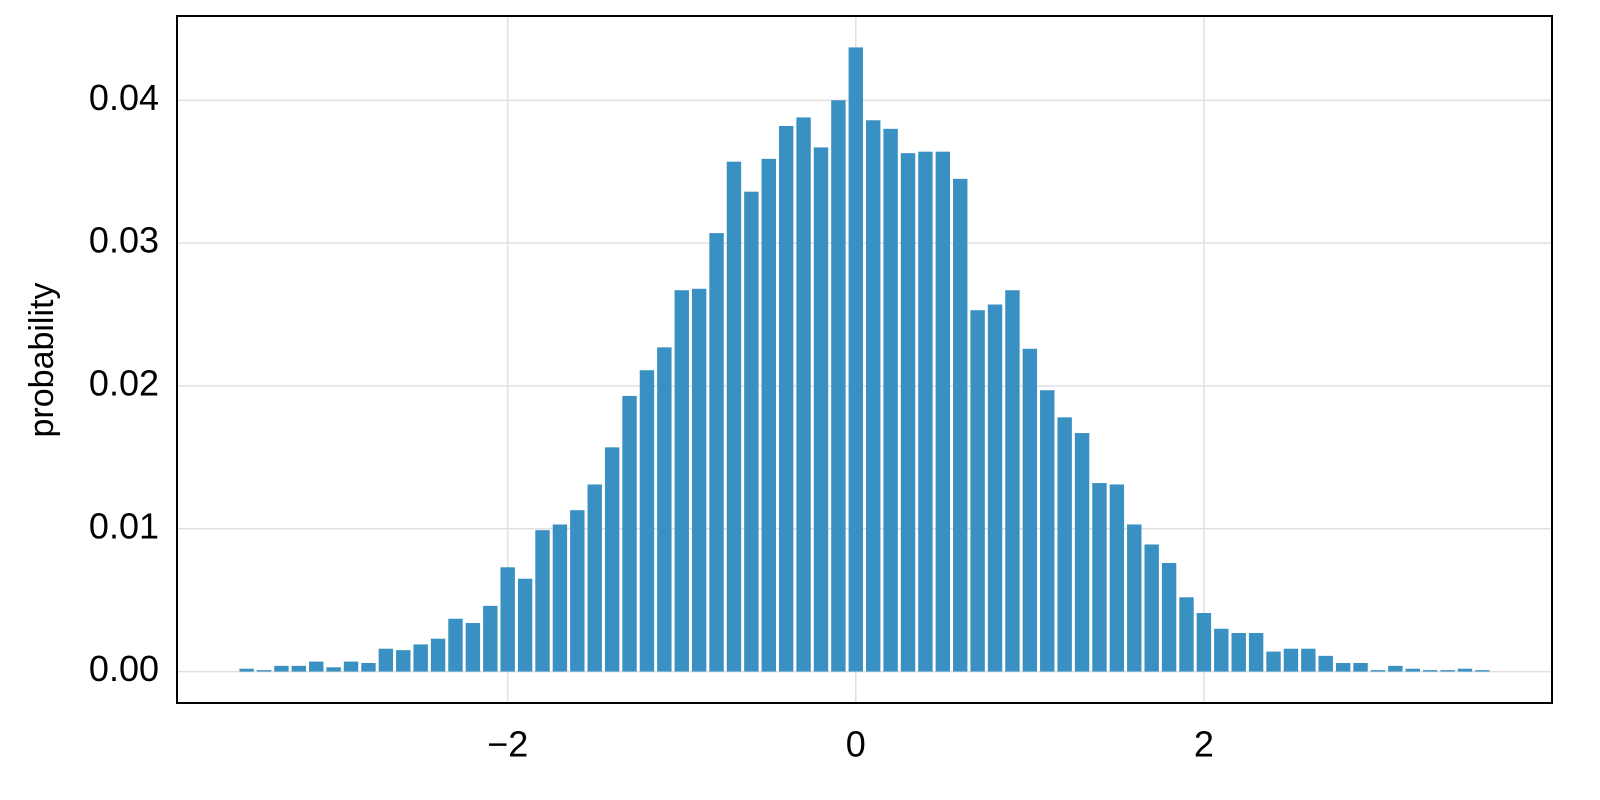  I want to click on x-tick-label: 2, so click(1204, 744).